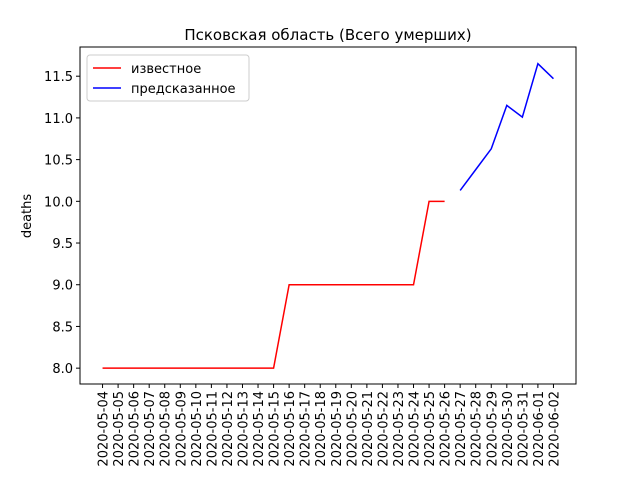 Image resolution: width=640 pixels, height=480 pixels. Describe the element at coordinates (399, 429) in the screenshot. I see `x-tick-label: 2020-05-23` at that location.